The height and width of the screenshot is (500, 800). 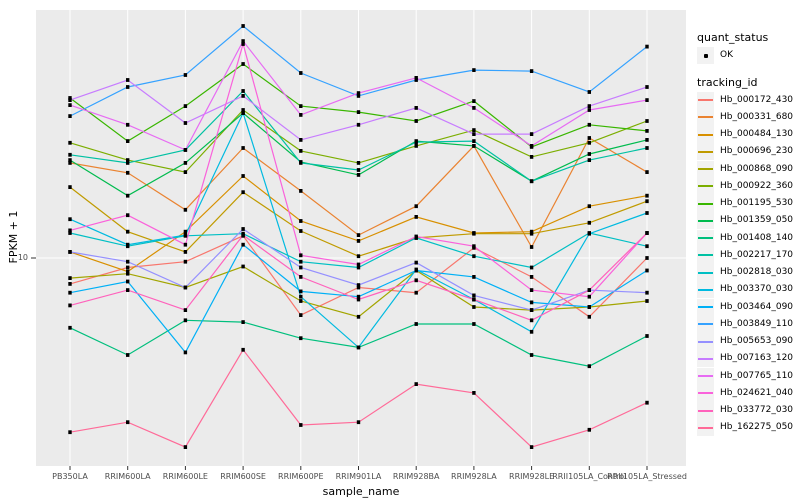 I want to click on legend-item-label: Hb_002217_170, so click(x=757, y=254).